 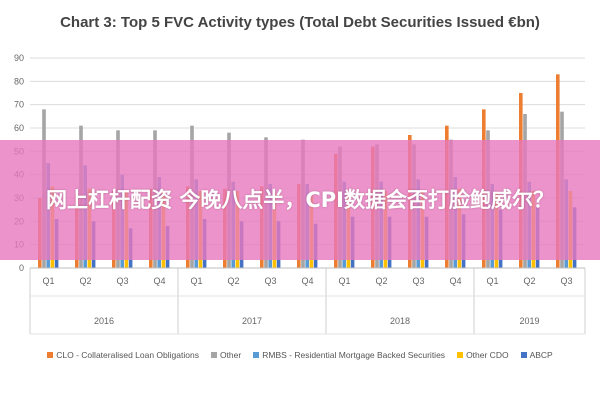 What do you see at coordinates (127, 355) in the screenshot?
I see `legend-label: CLO - Collateralised Loan Obligations` at bounding box center [127, 355].